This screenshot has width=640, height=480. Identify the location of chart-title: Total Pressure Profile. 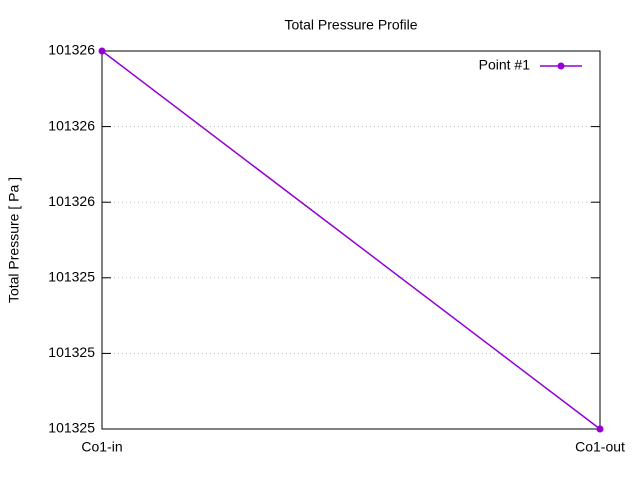
(350, 25).